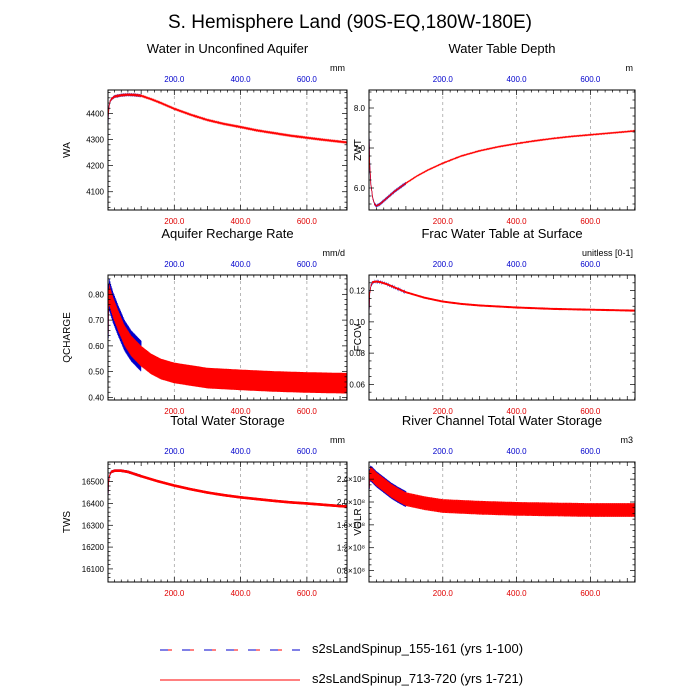 The height and width of the screenshot is (700, 700). I want to click on y-tick-label: 4200, so click(95, 166).